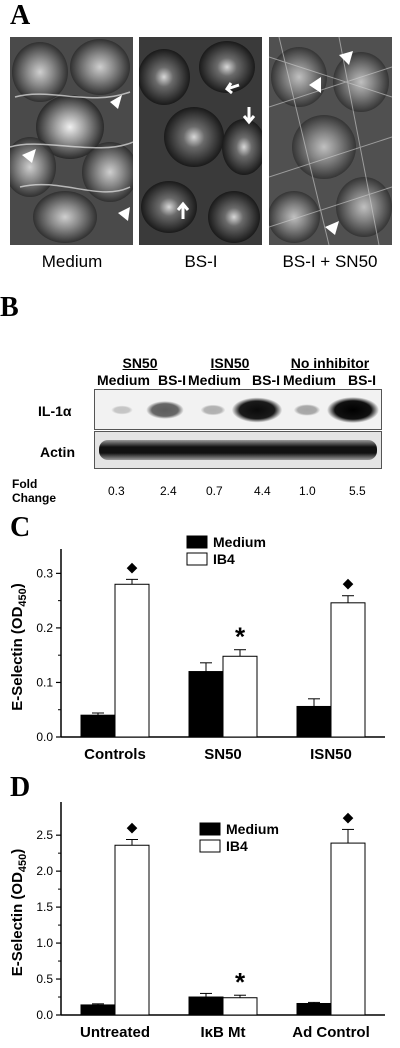 The height and width of the screenshot is (1048, 400). I want to click on x-category-label: Untreated, so click(115, 1032).